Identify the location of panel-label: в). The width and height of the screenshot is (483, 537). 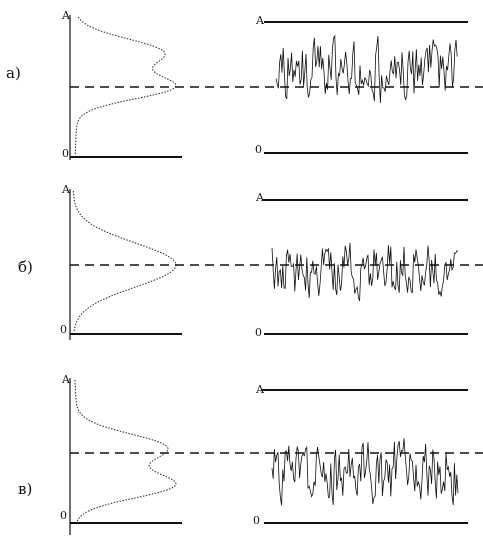
(25, 489).